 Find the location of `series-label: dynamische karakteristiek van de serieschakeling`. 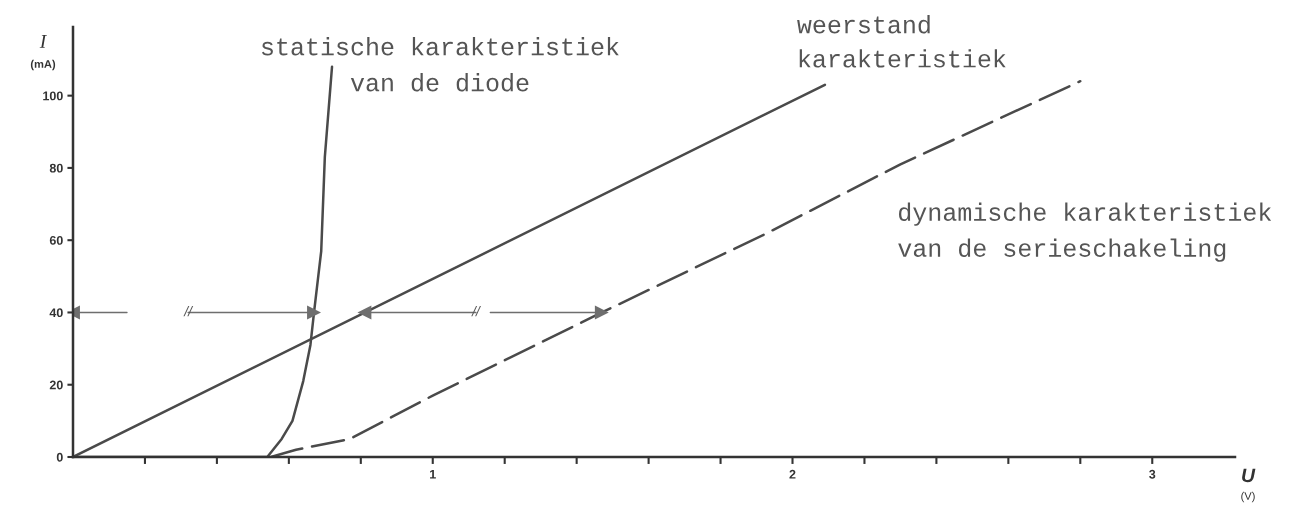

series-label: dynamische karakteristiek van de serieschakeling is located at coordinates (1085, 232).